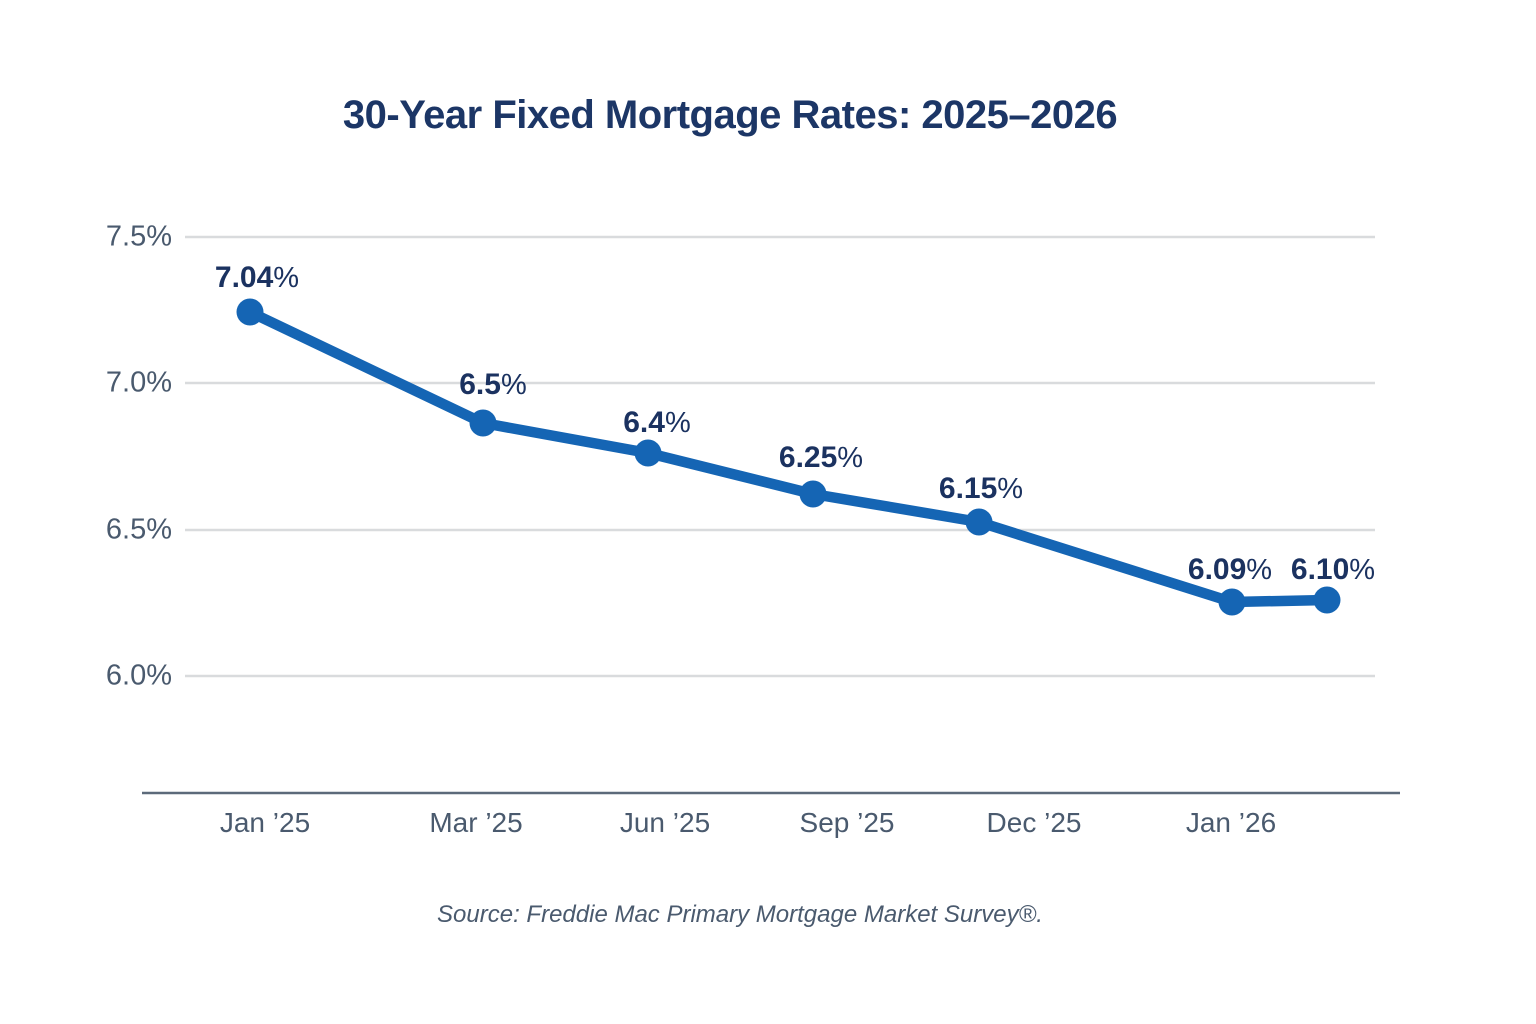  What do you see at coordinates (847, 822) in the screenshot?
I see `x-axis-tick: Sep ’25` at bounding box center [847, 822].